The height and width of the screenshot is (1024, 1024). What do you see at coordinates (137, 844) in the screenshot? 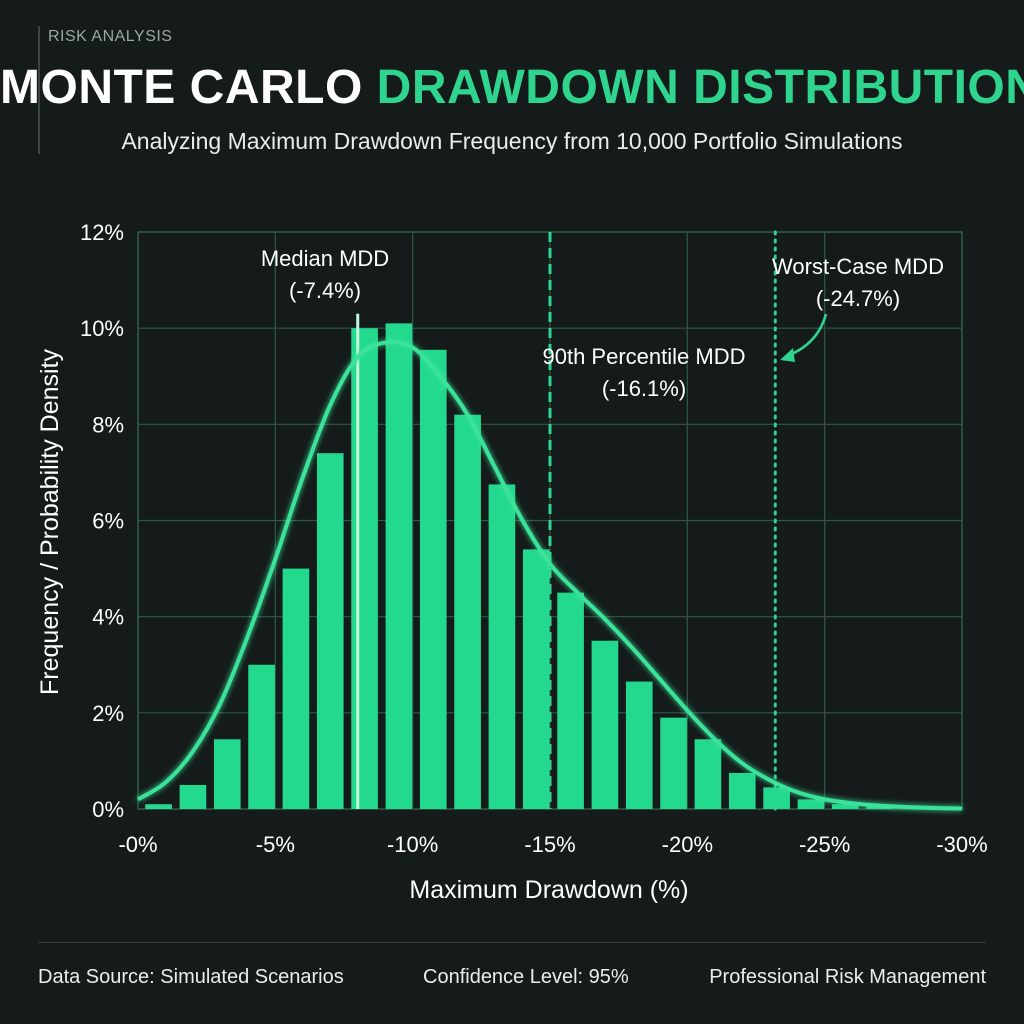
I see `x-tick-label: -0%` at bounding box center [137, 844].